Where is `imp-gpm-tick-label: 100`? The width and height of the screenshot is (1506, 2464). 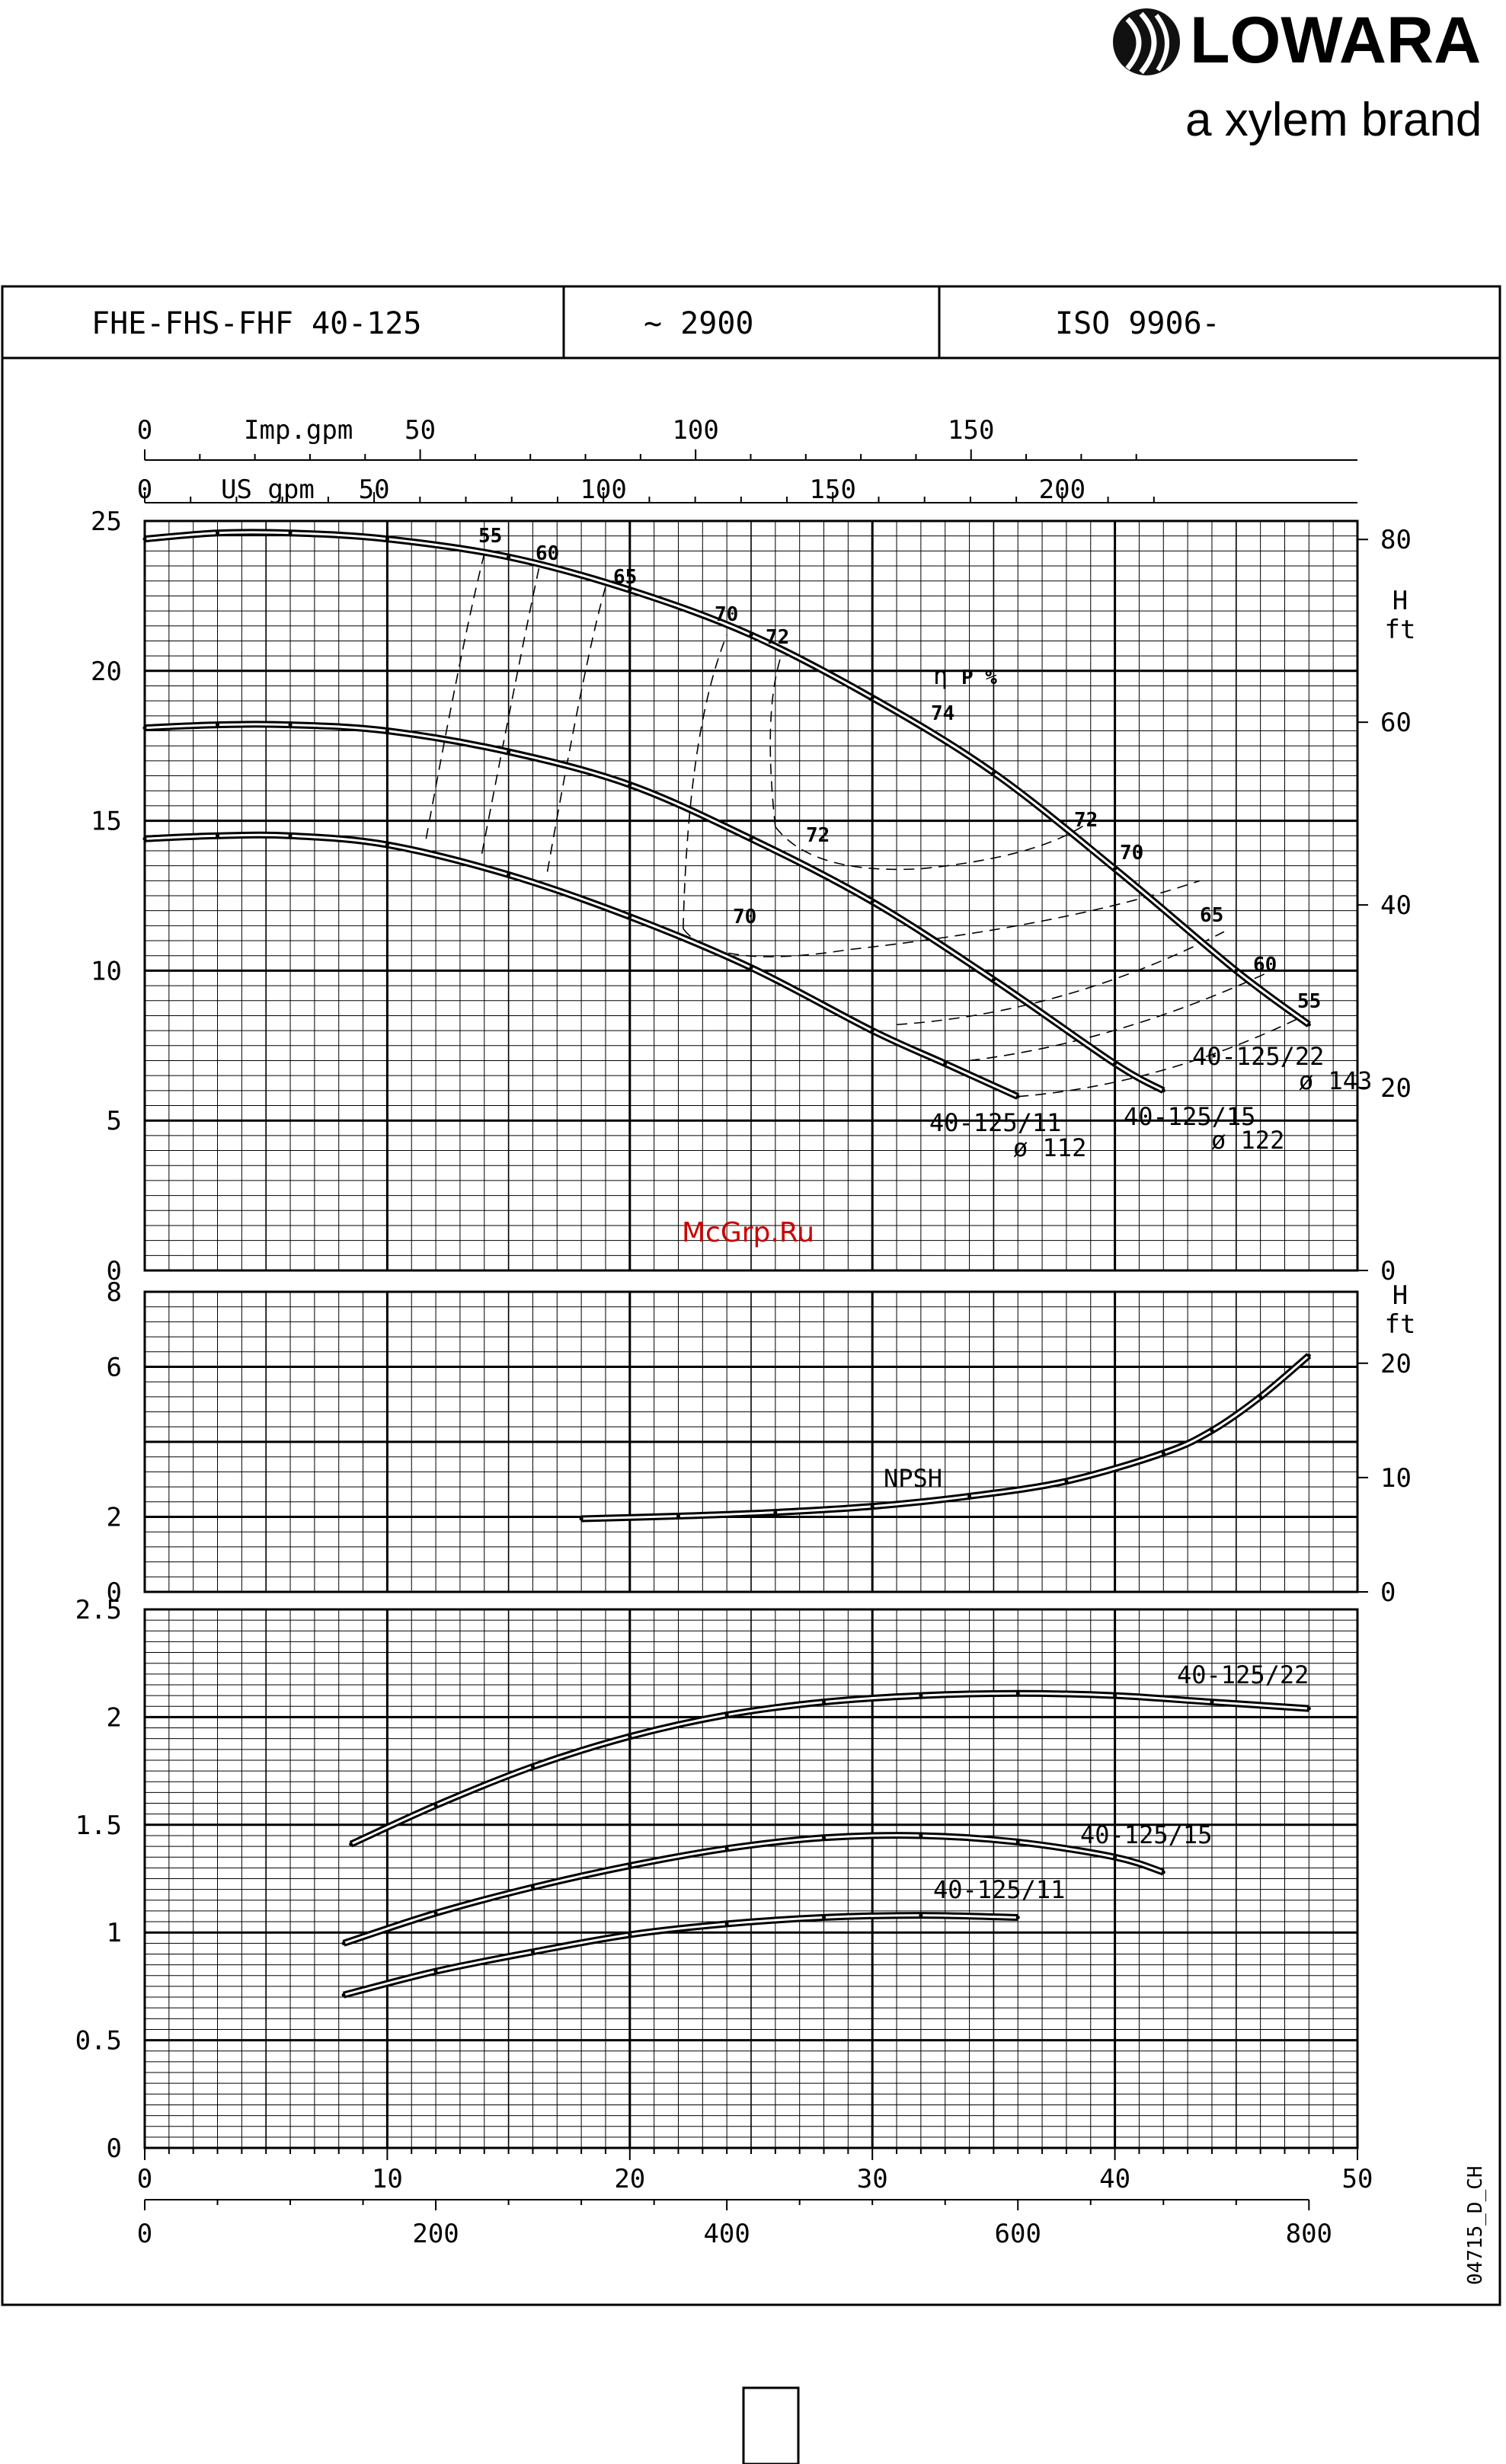
imp-gpm-tick-label: 100 is located at coordinates (695, 430).